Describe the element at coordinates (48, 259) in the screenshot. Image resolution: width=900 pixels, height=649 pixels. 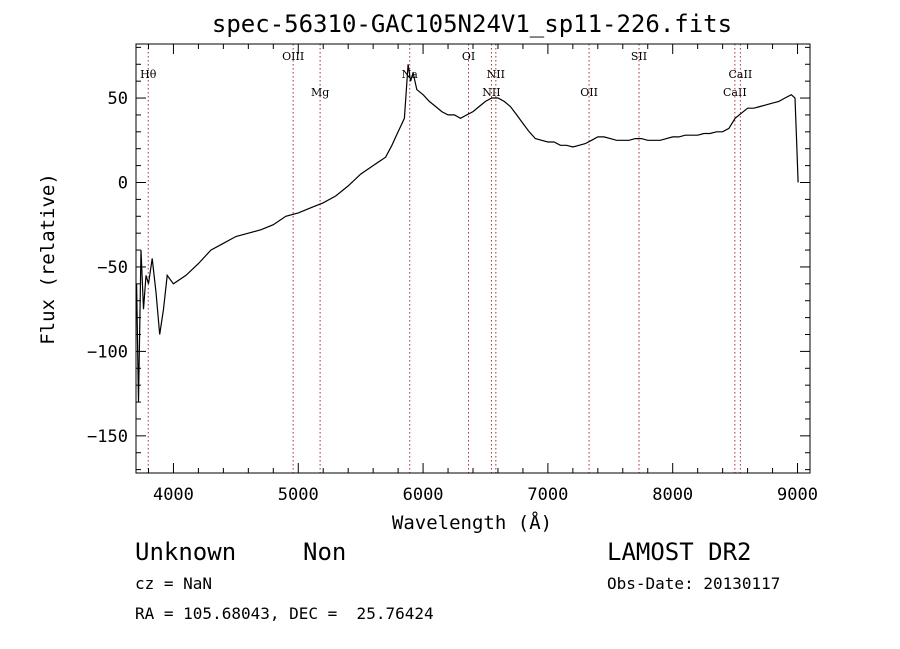
I see `y-axis-label: Flux (relative)` at that location.